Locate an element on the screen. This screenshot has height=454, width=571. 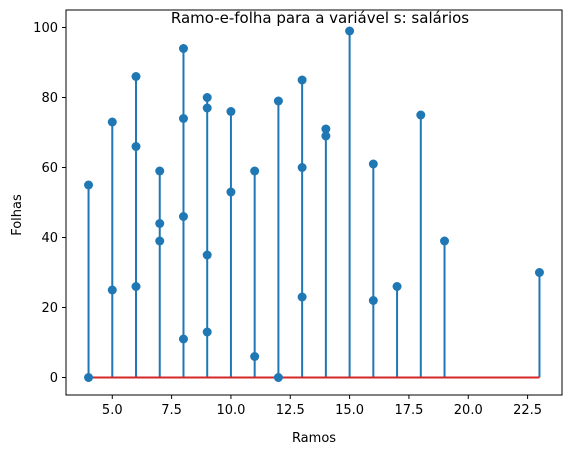
x-tick-label: 15.0 is located at coordinates (349, 410).